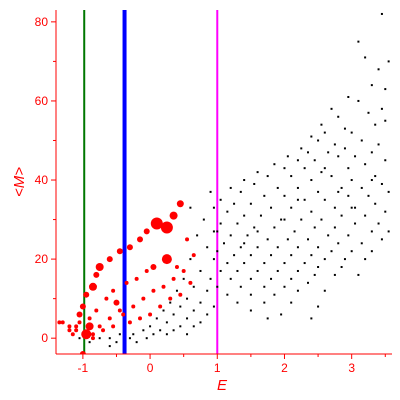  Describe the element at coordinates (222, 385) in the screenshot. I see `x-axis-label: E` at that location.